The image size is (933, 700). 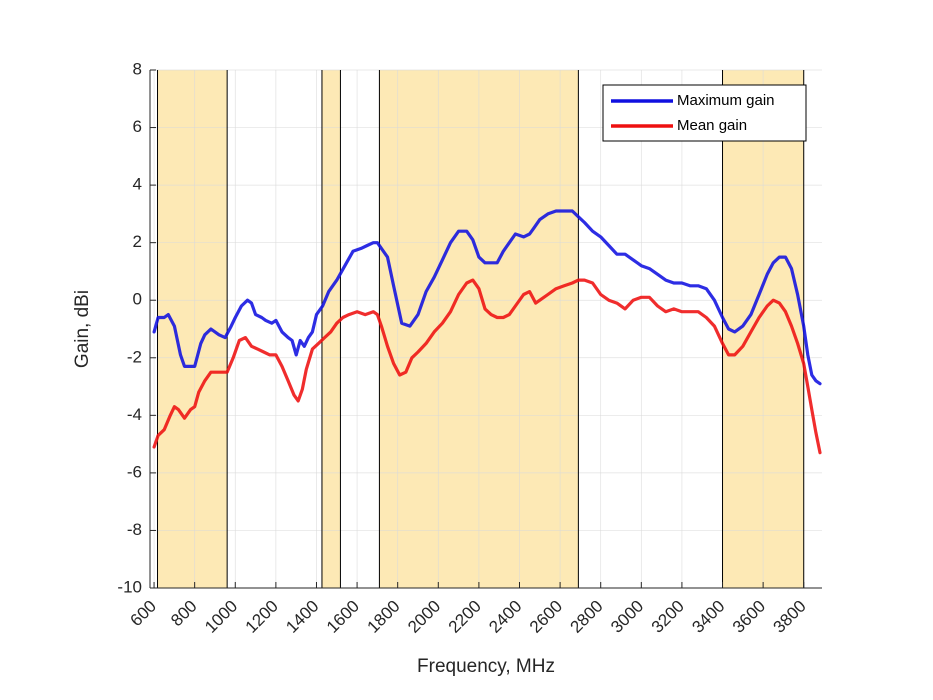 What do you see at coordinates (137, 126) in the screenshot?
I see `y-tick-label: 6` at bounding box center [137, 126].